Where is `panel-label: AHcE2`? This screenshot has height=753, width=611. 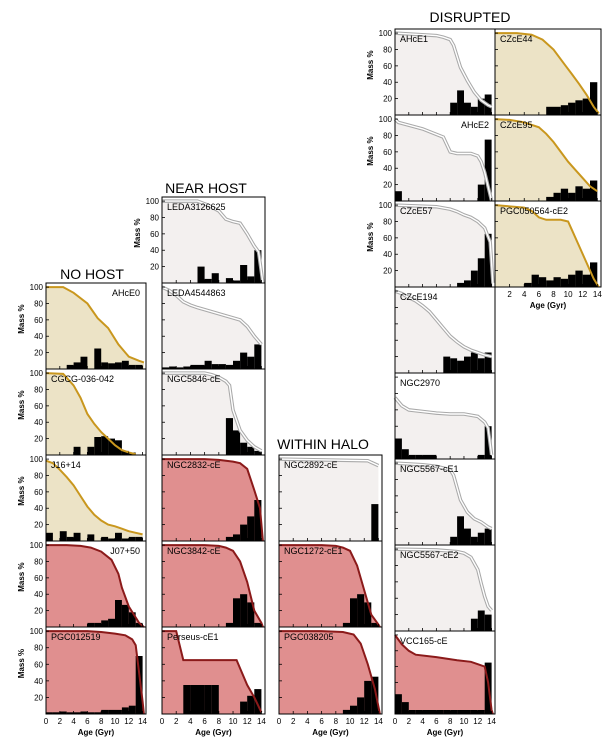 panel-label: AHcE2 is located at coordinates (475, 125).